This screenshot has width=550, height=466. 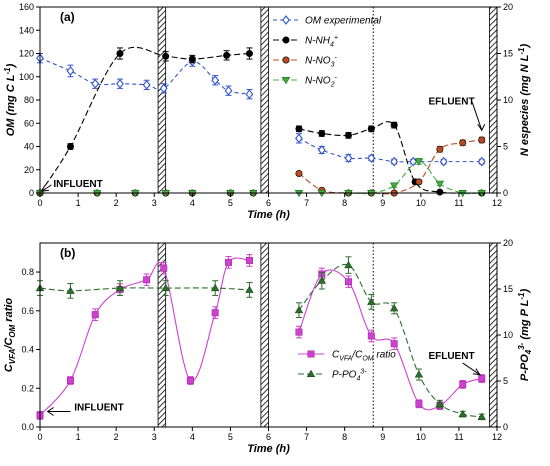 I want to click on panel-b-efluent-arrowhead, so click(x=476, y=372).